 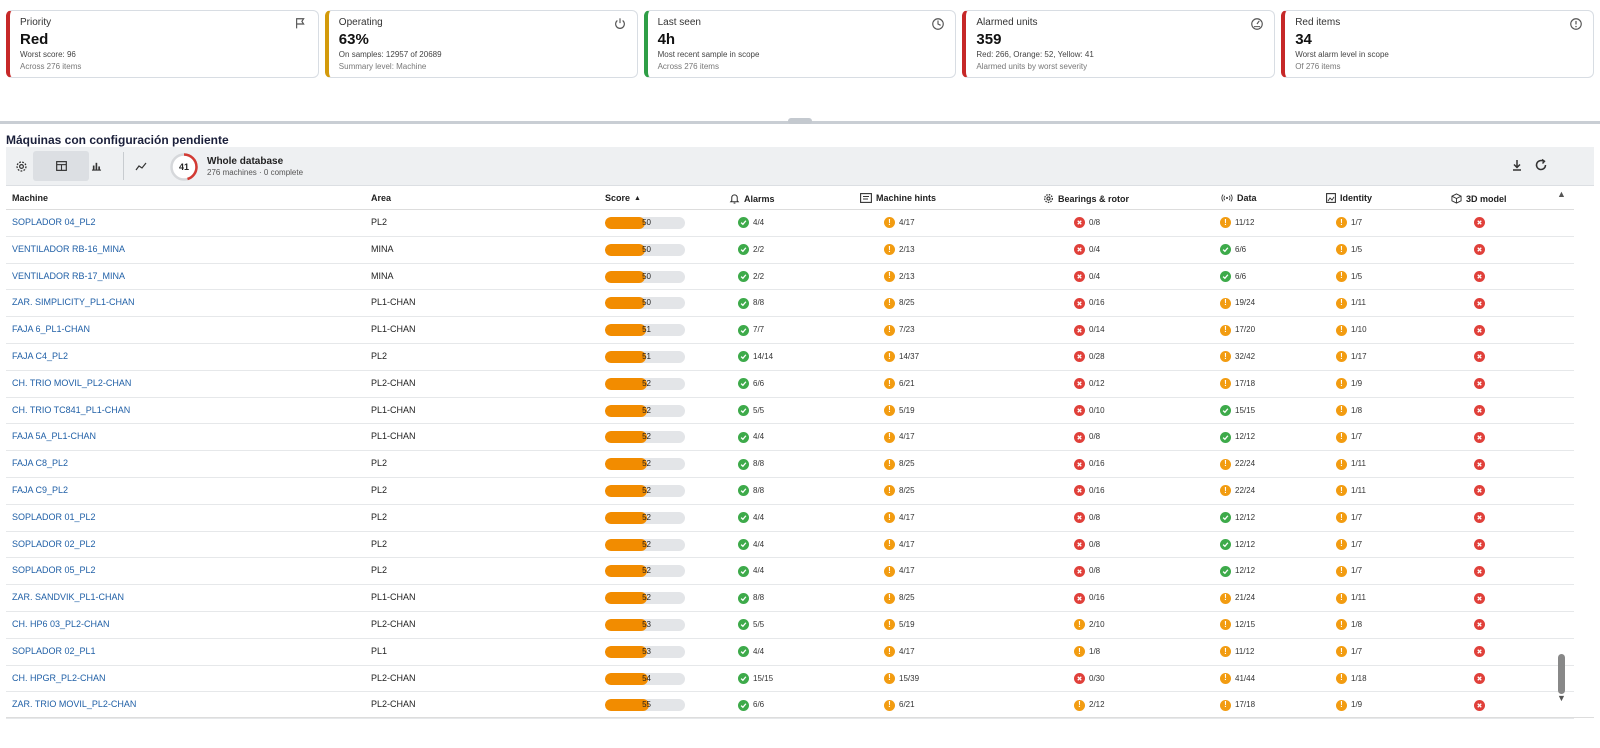 What do you see at coordinates (1357, 544) in the screenshot?
I see `identity-count: 1/7` at bounding box center [1357, 544].